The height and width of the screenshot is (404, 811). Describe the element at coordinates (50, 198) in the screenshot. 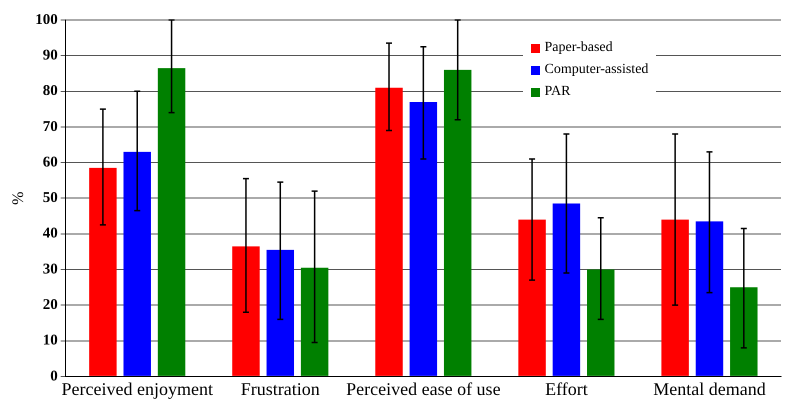

I see `y-tick-label: 50` at that location.